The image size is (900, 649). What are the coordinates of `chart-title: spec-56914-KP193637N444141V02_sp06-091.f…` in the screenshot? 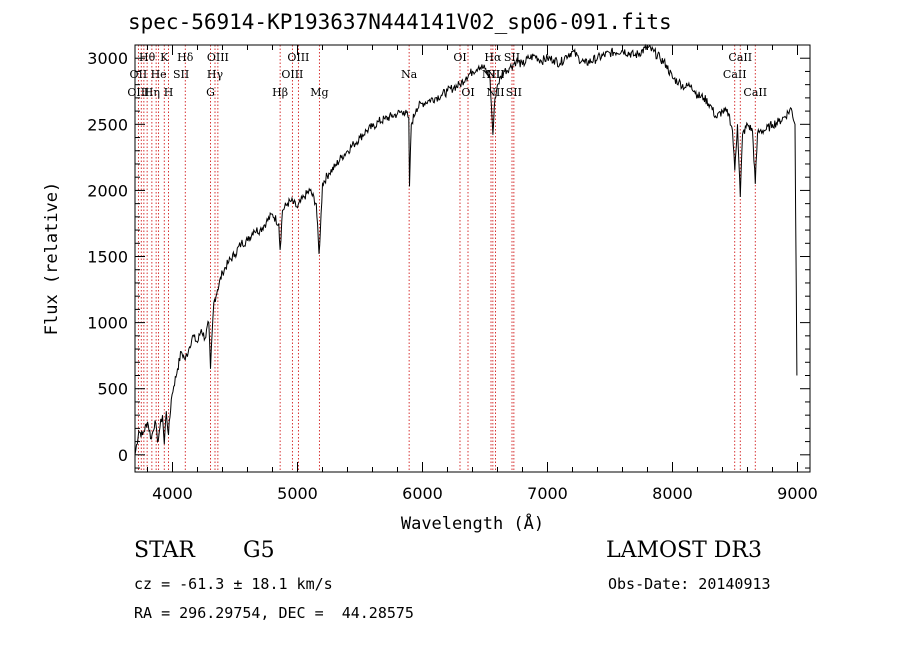 It's located at (400, 22).